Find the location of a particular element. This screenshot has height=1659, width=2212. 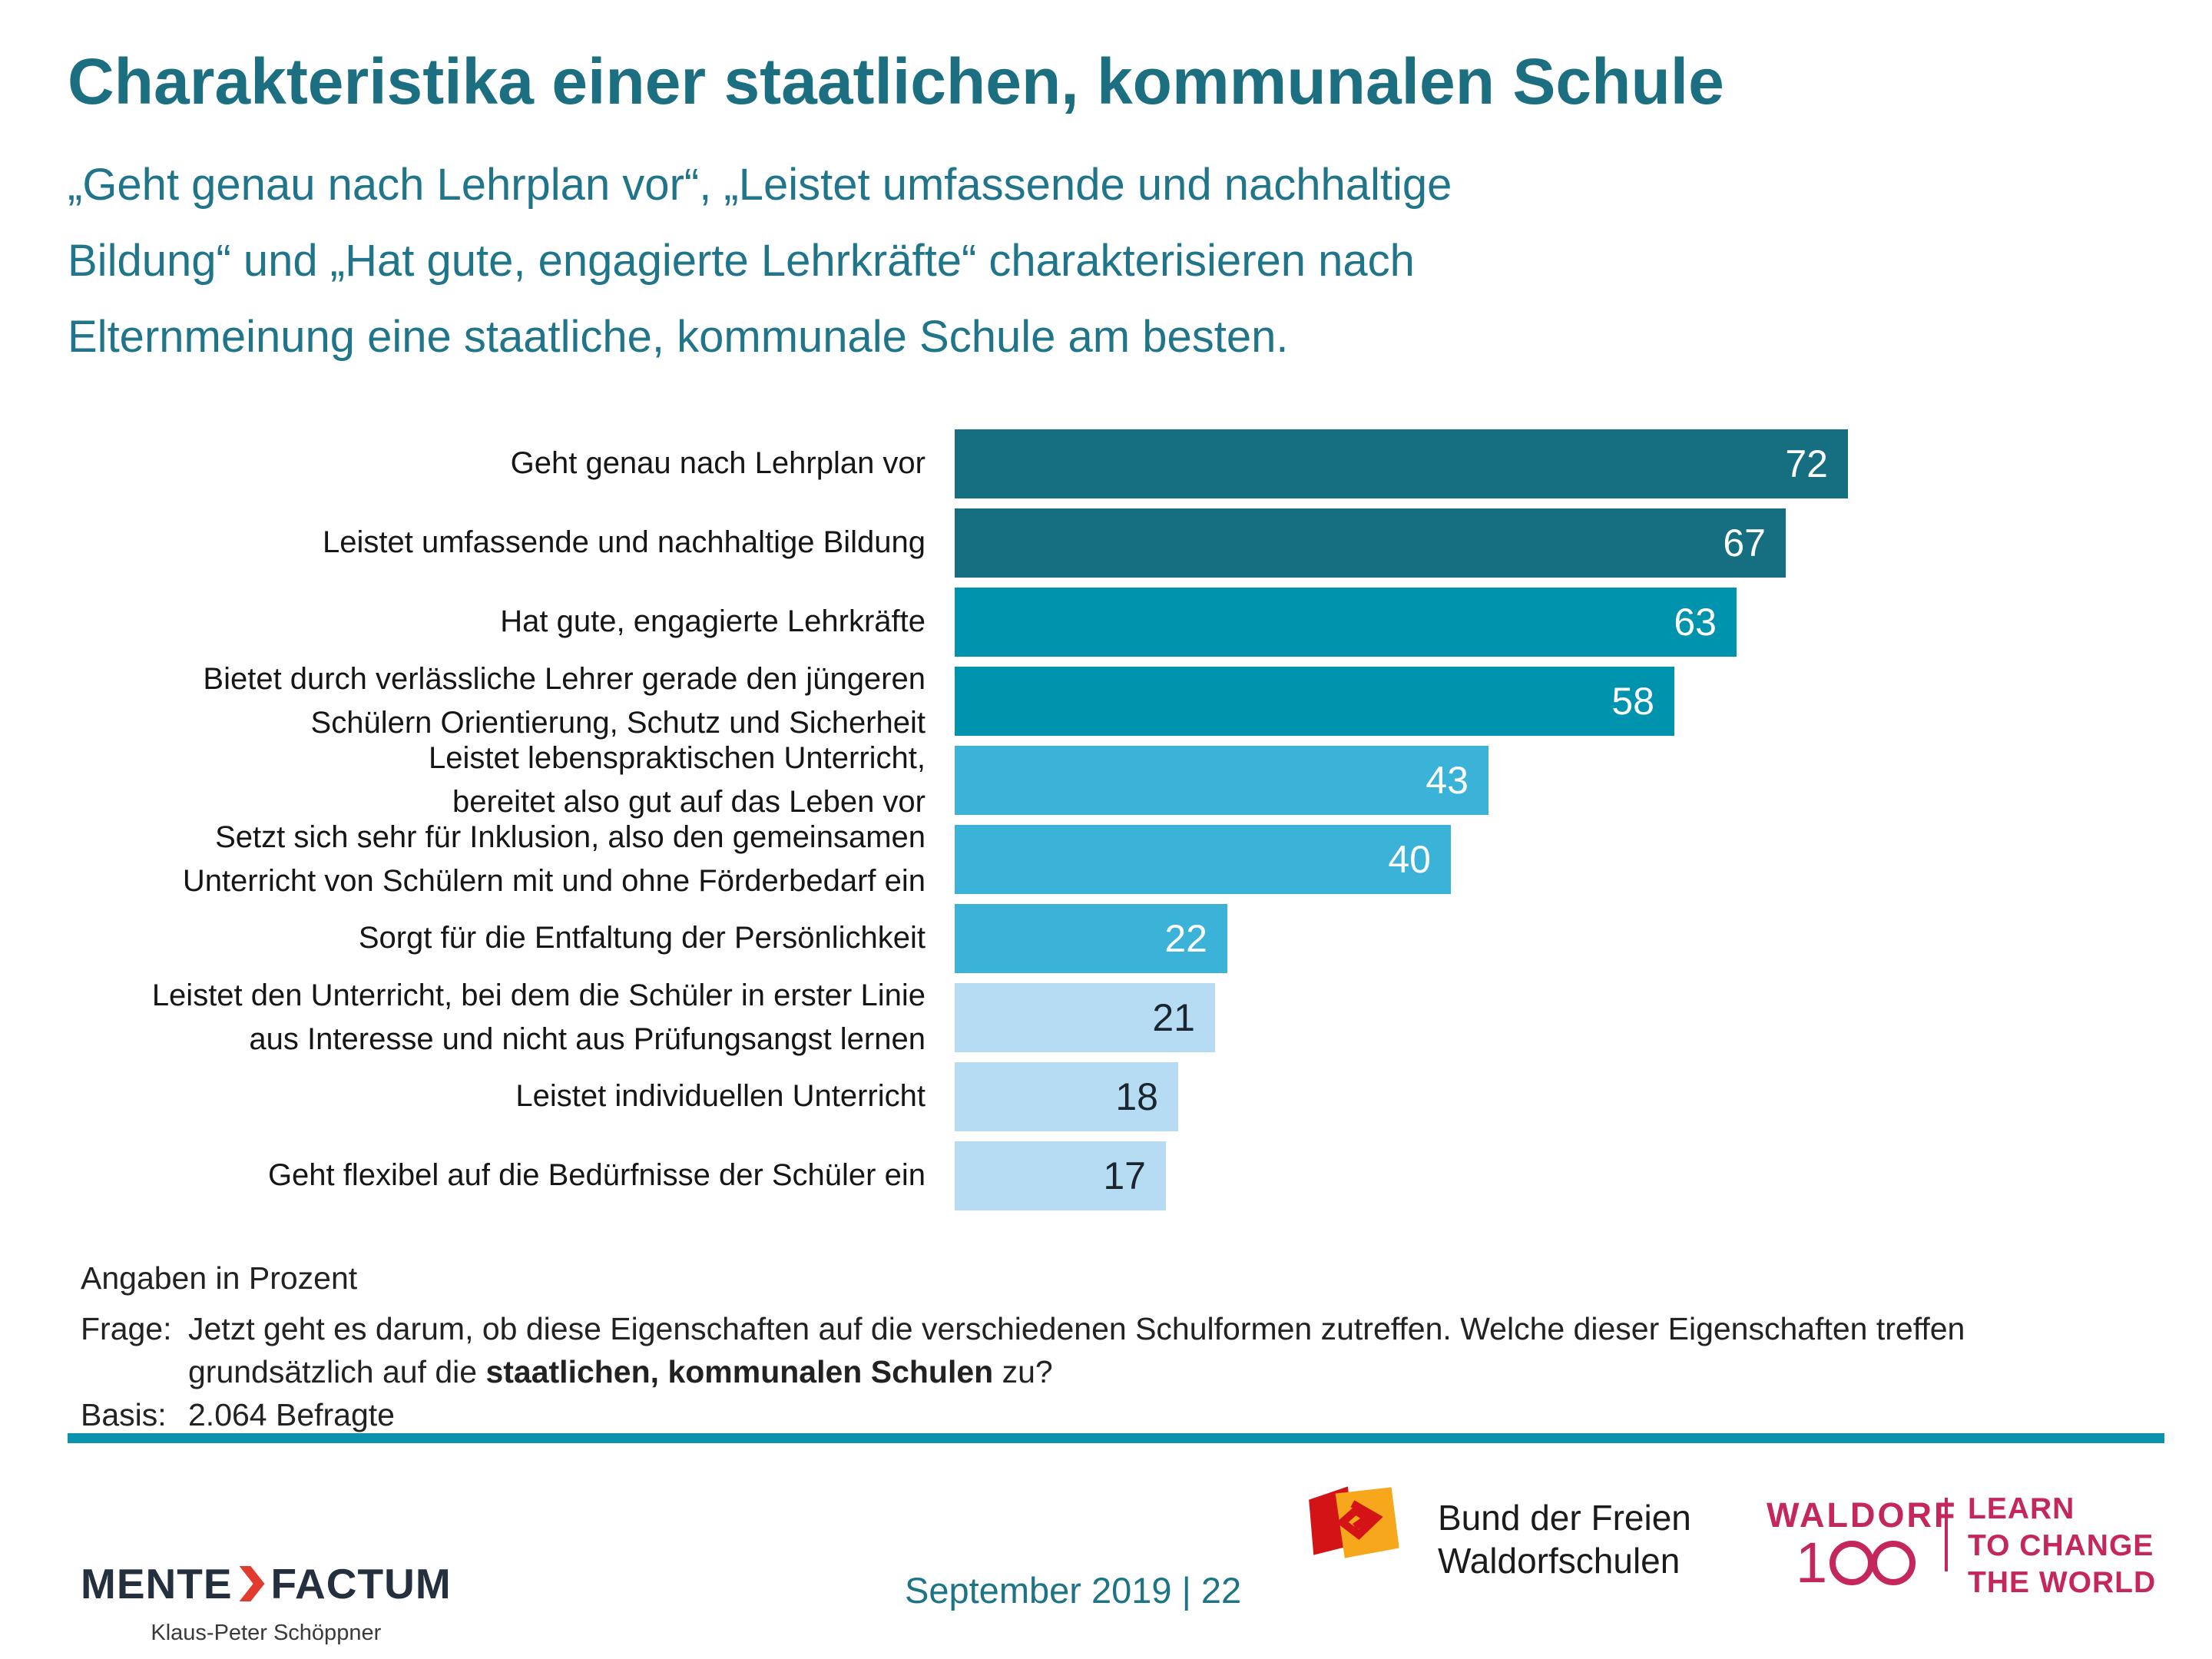

bar-value-label: 17 is located at coordinates (1125, 1175).